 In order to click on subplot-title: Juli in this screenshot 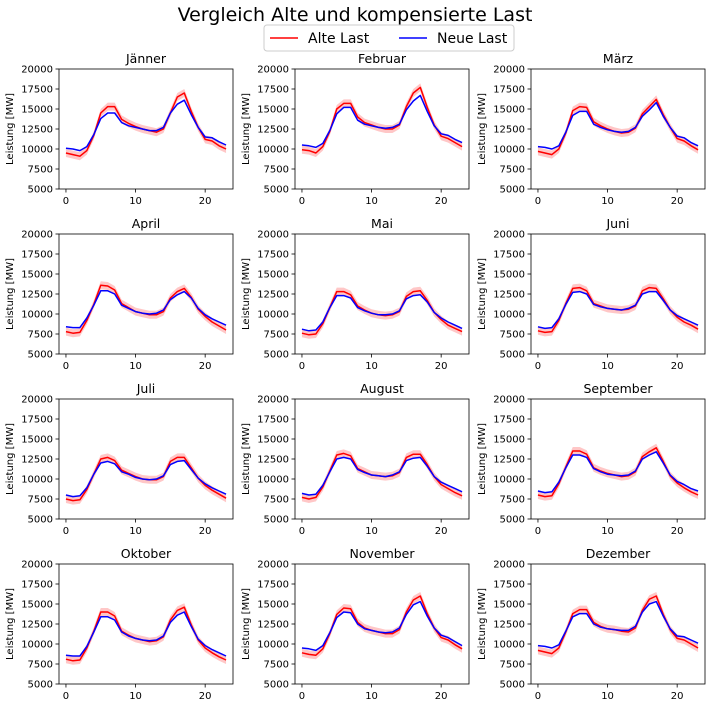, I will do `click(146, 388)`.